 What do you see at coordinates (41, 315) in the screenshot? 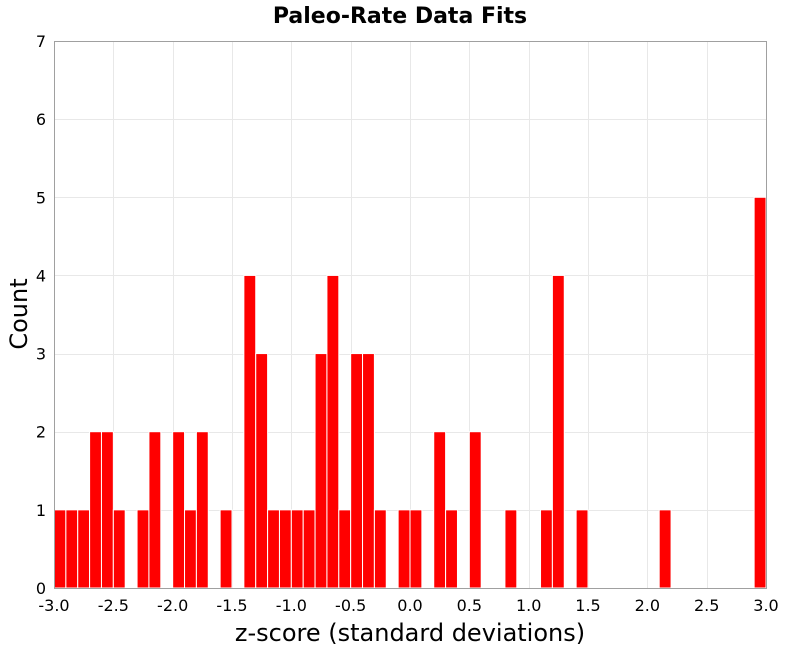
I see `y-tick-labels: 0 1 2 3 4 5 6 7` at bounding box center [41, 315].